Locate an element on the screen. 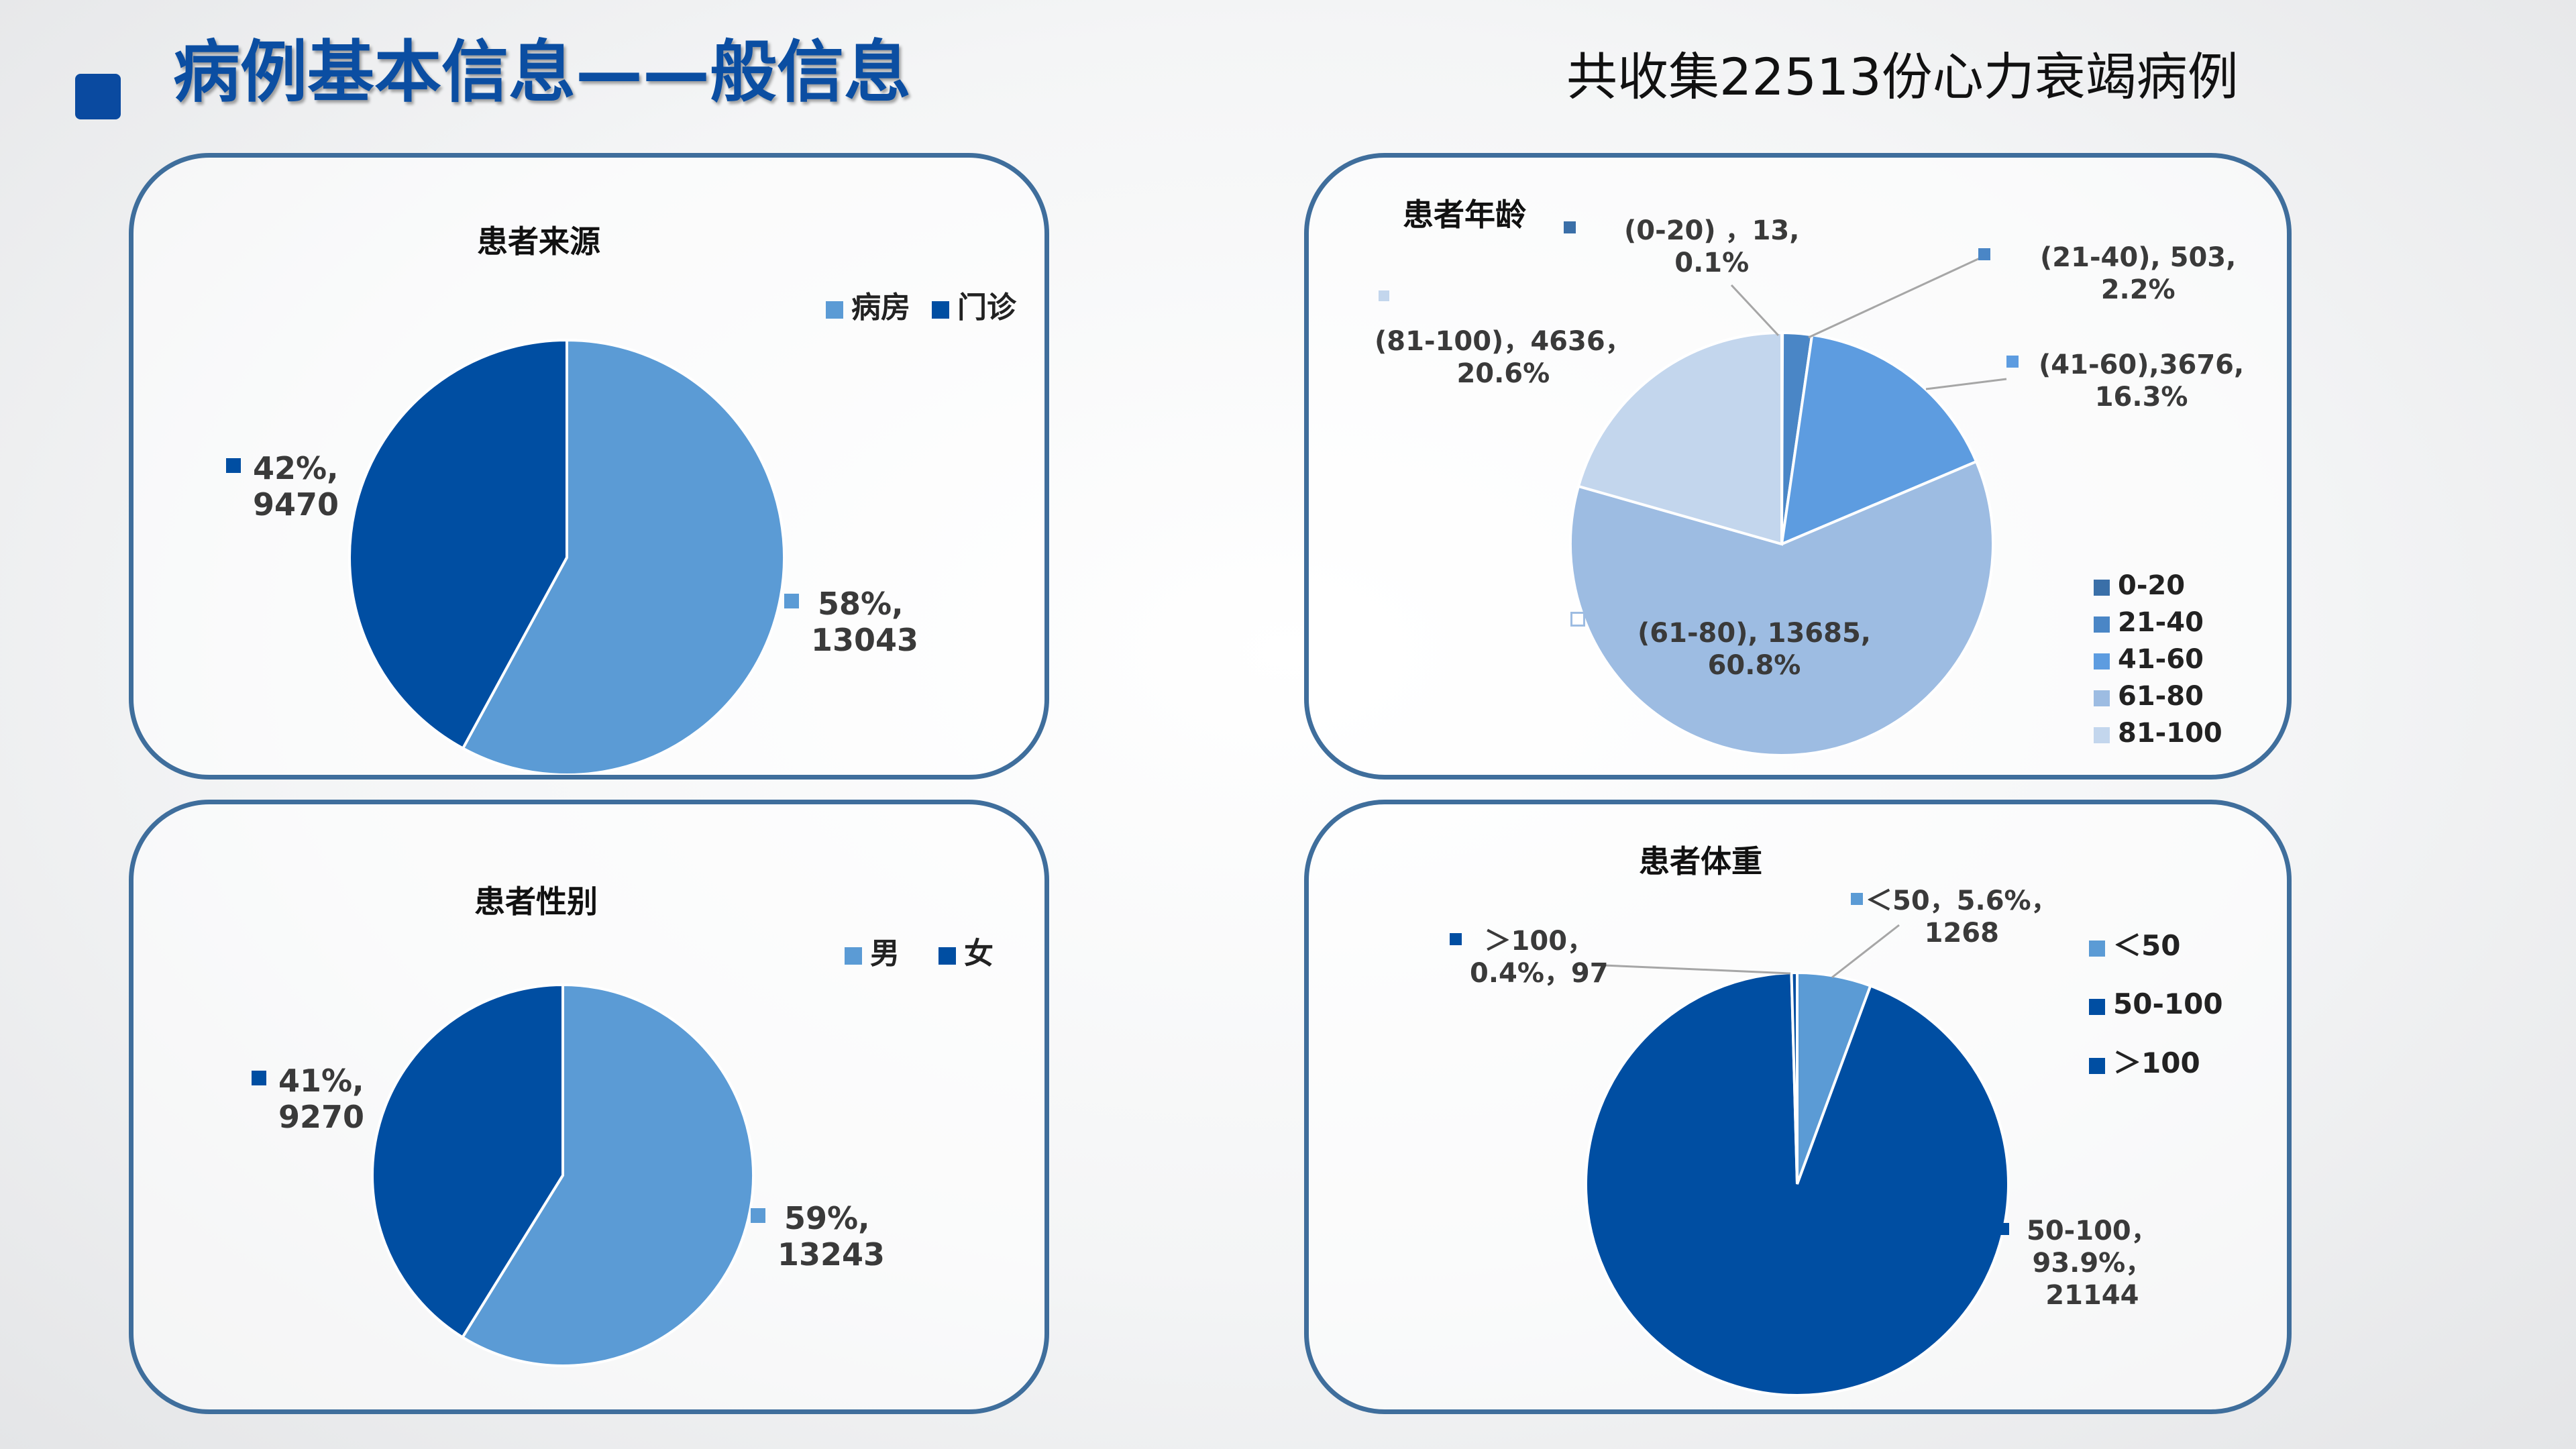 This screenshot has height=1449, width=2576. age-label-21-40-marker is located at coordinates (1984, 254).